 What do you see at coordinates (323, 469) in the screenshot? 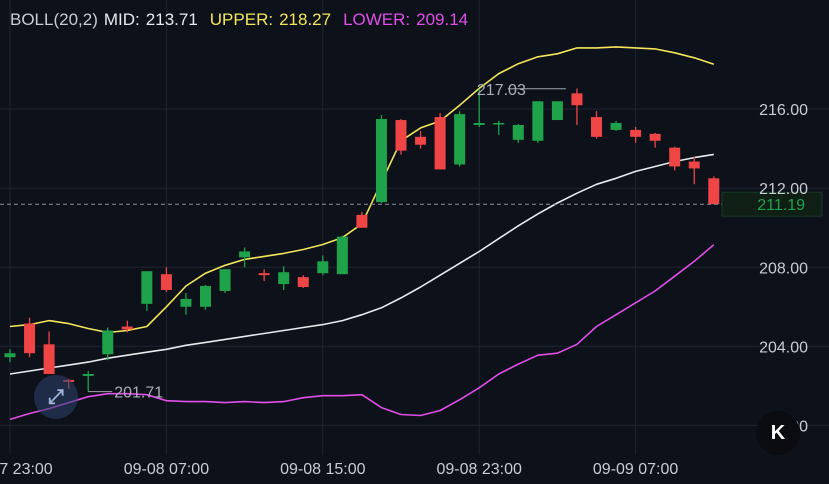
I see `x-tick-label: 09-08 15:00` at bounding box center [323, 469].